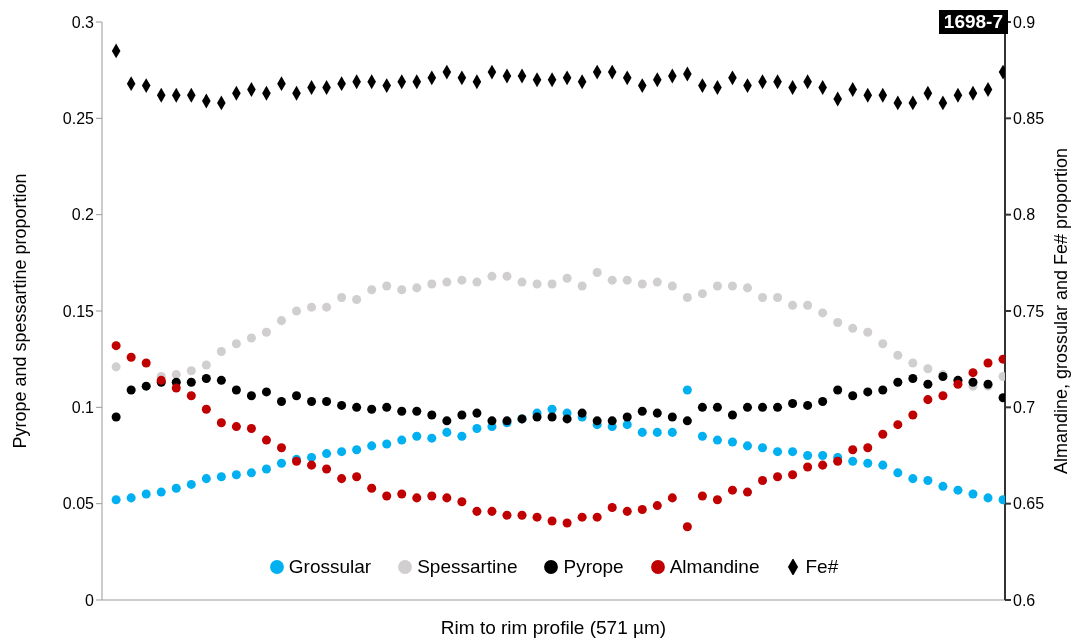 The image size is (1081, 638). What do you see at coordinates (467, 567) in the screenshot?
I see `legend-label: Spessartine` at bounding box center [467, 567].